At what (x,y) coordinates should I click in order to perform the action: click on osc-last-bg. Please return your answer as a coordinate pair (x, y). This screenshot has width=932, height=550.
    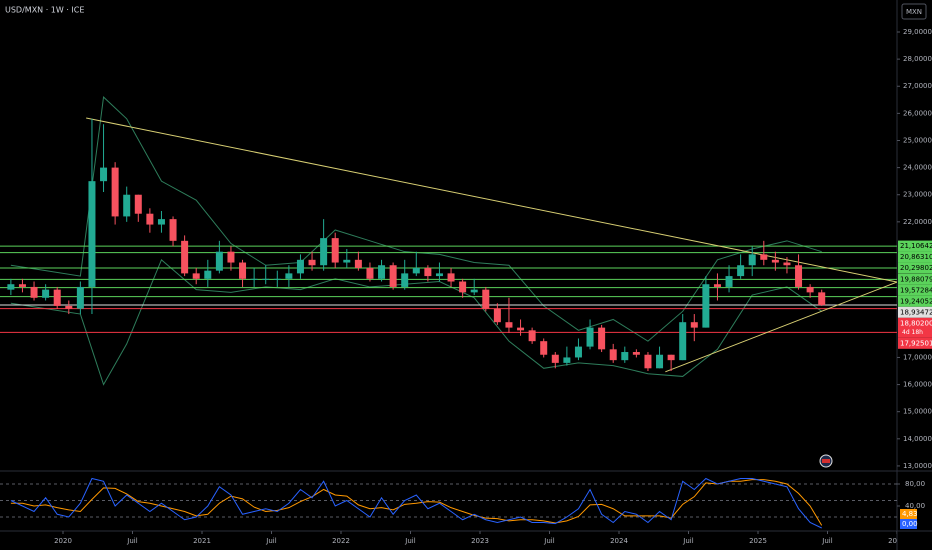
    Looking at the image, I should click on (908, 514).